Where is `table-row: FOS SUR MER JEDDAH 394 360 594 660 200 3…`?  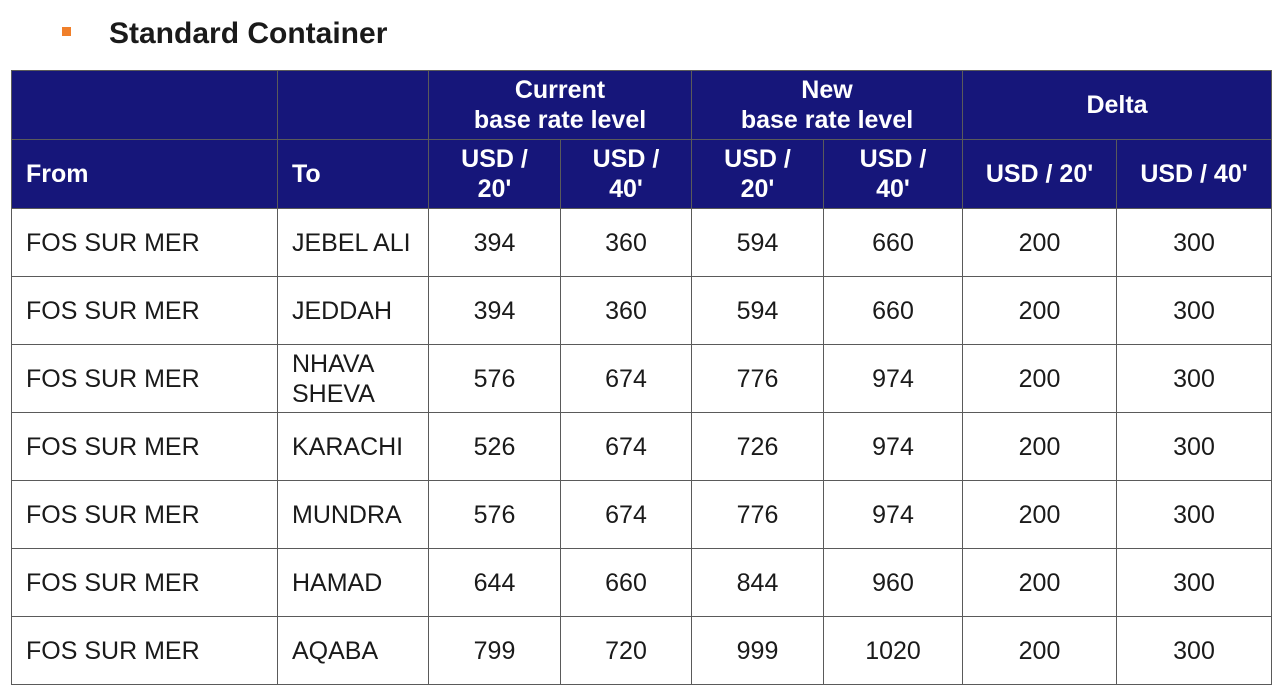 table-row: FOS SUR MER JEDDAH 394 360 594 660 200 3… is located at coordinates (642, 310).